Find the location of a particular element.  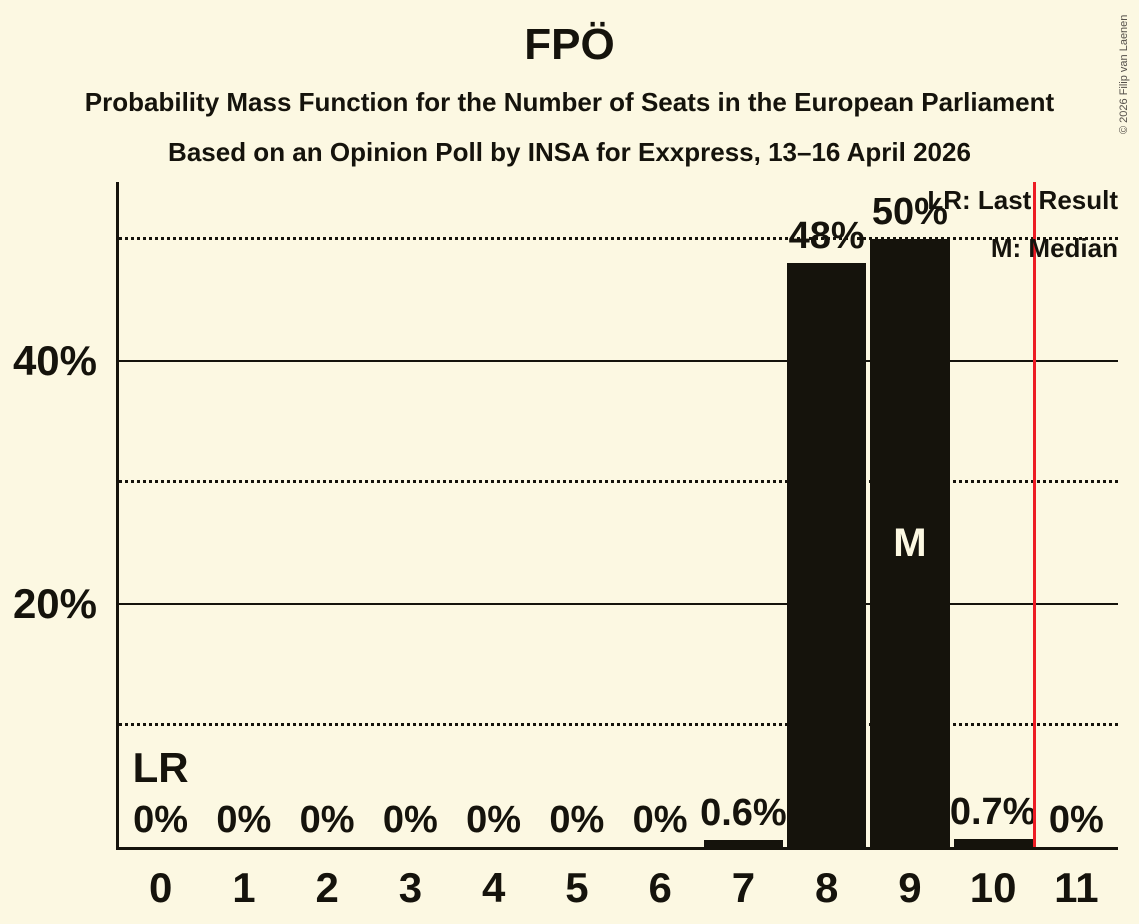

bar-value-label-0: 0% is located at coordinates (161, 820).